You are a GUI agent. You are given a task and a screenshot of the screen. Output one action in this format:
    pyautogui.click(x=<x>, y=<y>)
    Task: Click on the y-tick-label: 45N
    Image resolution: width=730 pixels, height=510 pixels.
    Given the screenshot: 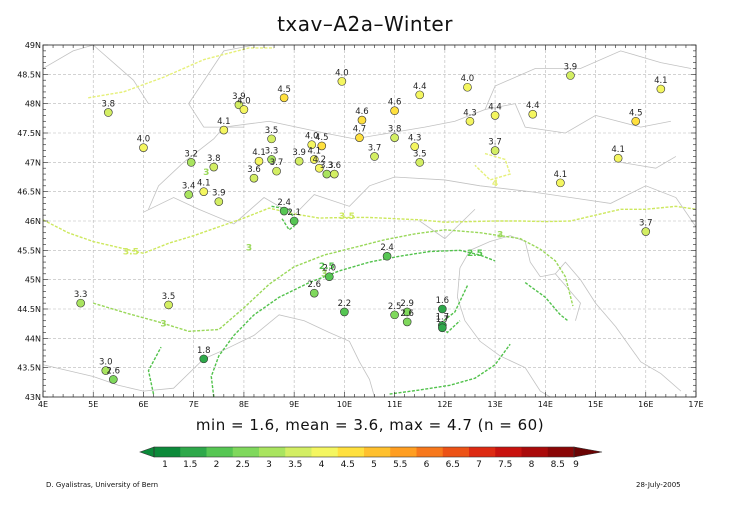 What is the action you would take?
    pyautogui.click(x=33, y=280)
    